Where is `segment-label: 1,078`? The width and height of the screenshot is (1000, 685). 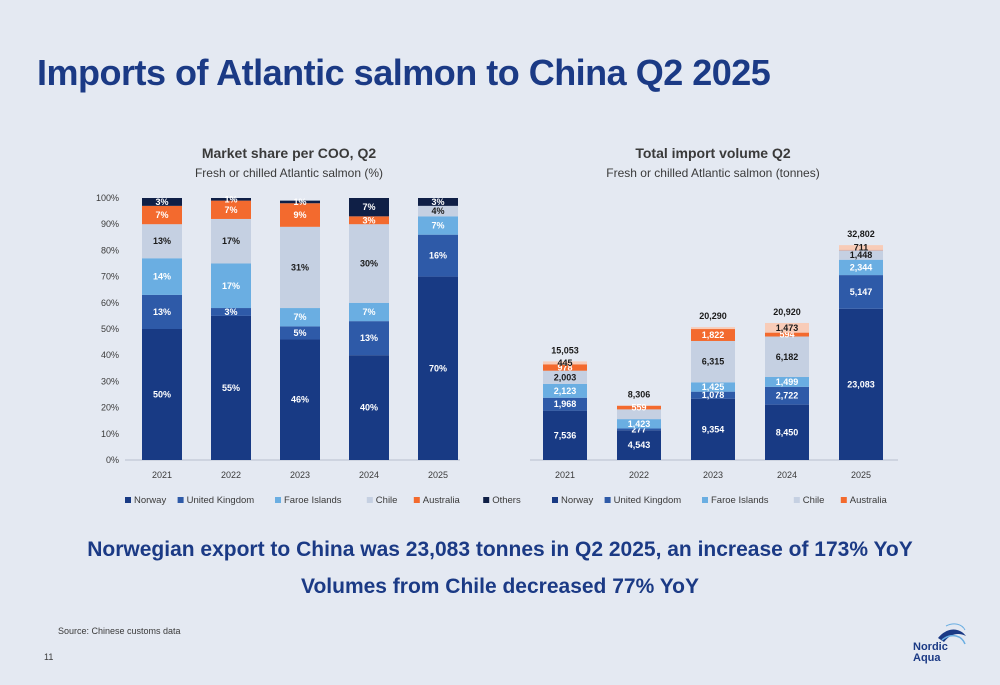 segment-label: 1,078 is located at coordinates (713, 395).